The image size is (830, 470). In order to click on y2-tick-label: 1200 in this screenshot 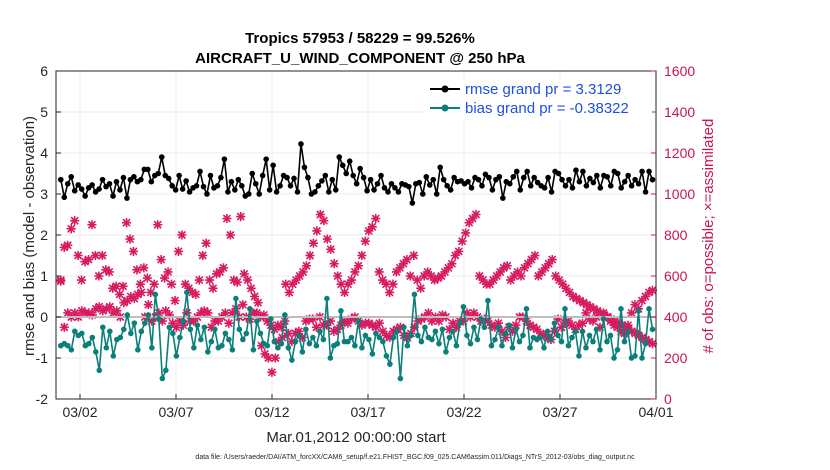, I will do `click(679, 153)`.